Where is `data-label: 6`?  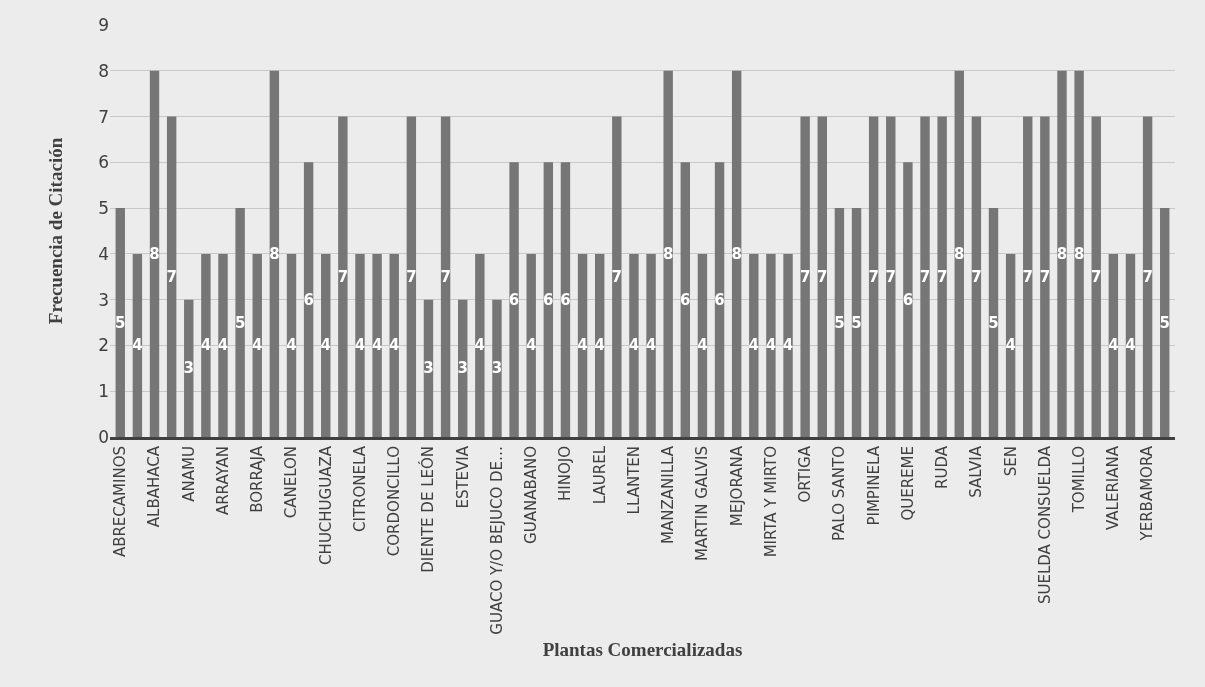
data-label: 6 is located at coordinates (308, 299).